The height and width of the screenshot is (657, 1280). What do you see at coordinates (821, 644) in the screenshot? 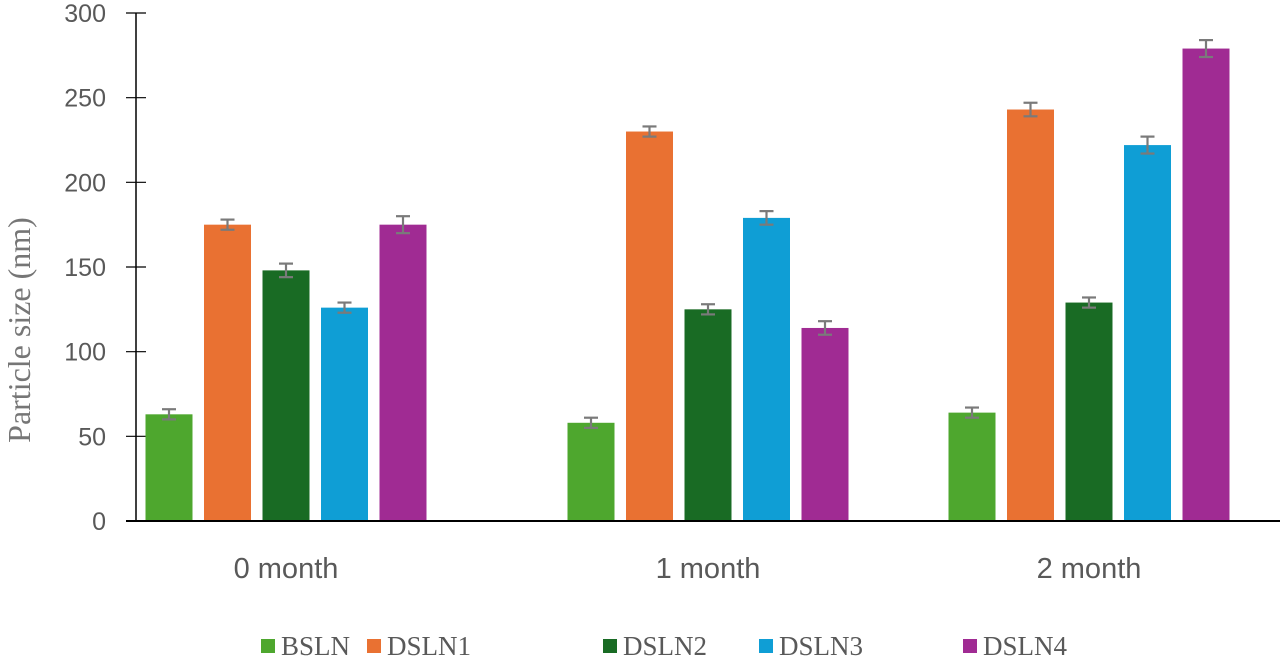
I see `legend-label: DSLN3` at bounding box center [821, 644].